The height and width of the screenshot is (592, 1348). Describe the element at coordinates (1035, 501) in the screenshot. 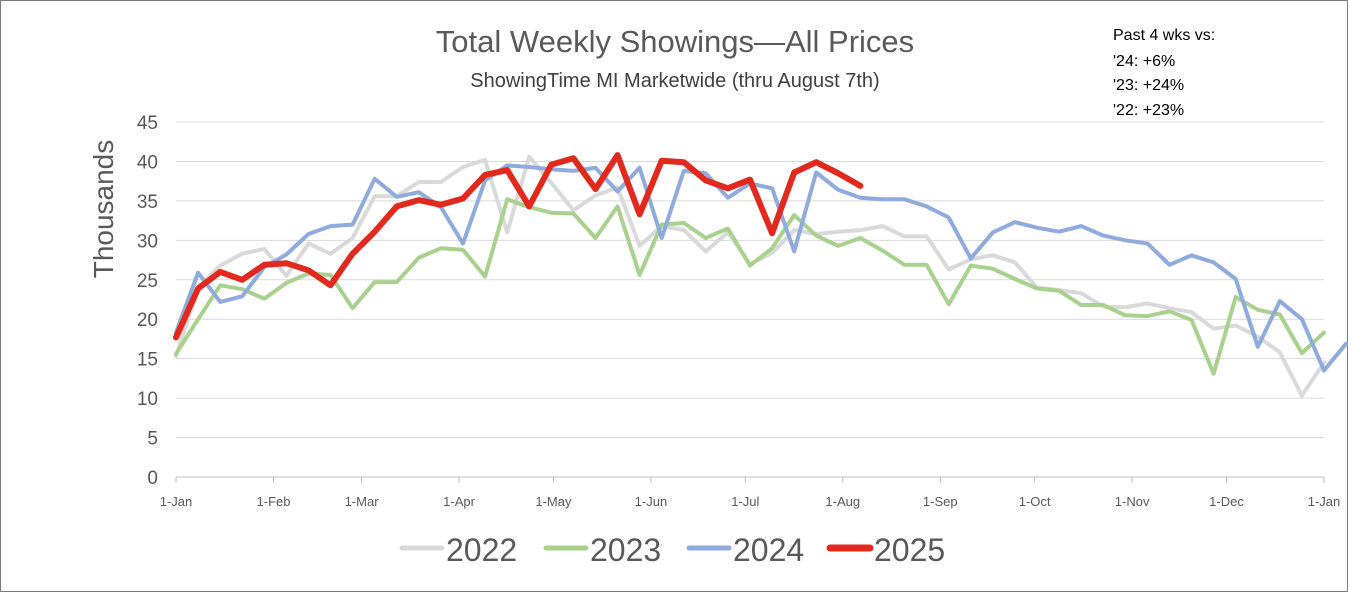

I see `x-tick-label: 1-Oct` at that location.